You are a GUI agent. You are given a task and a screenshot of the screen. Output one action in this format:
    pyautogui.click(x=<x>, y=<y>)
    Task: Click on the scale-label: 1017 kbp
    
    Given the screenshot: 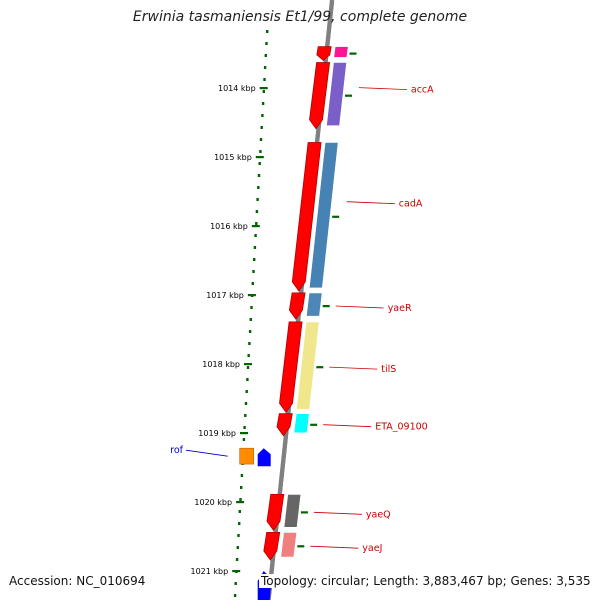 What is the action you would take?
    pyautogui.click(x=225, y=295)
    